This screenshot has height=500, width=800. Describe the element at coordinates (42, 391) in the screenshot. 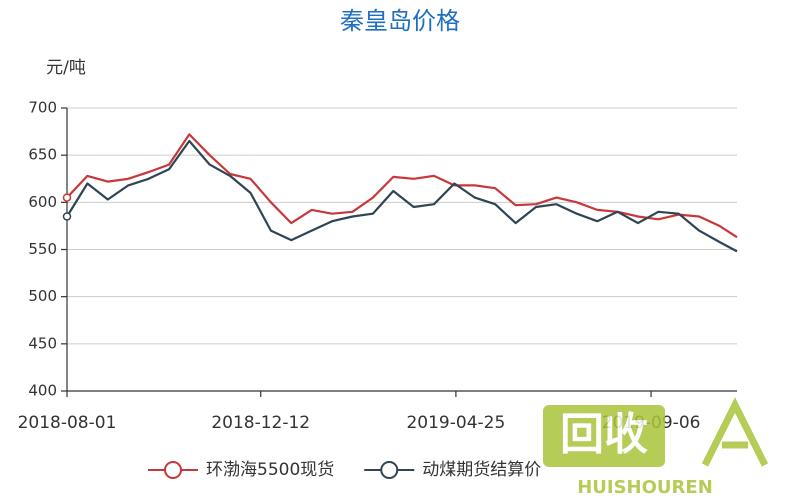

I see `y-tick-label: 400` at that location.